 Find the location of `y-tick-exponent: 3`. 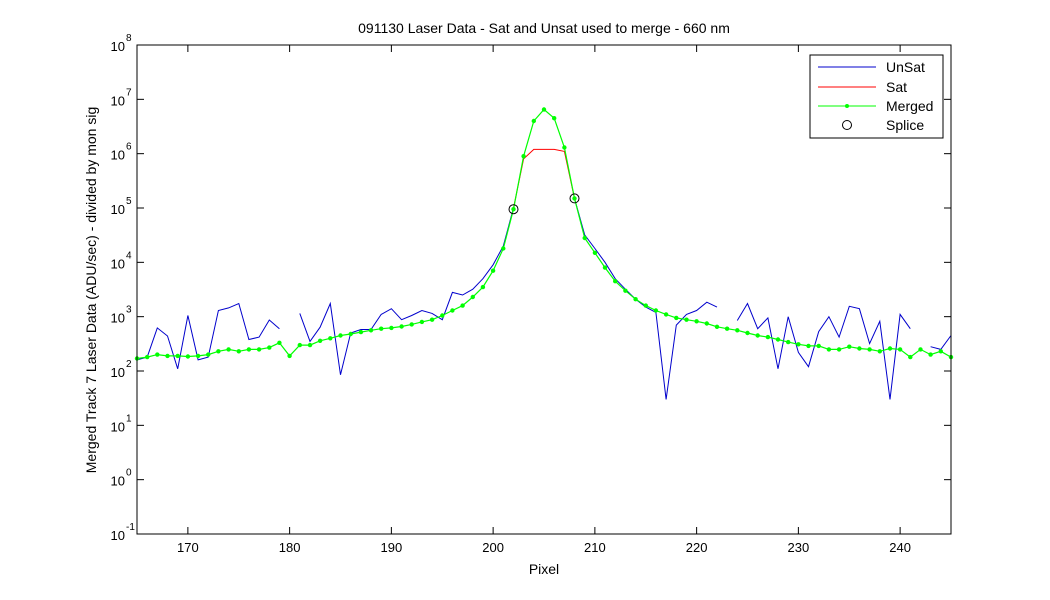

y-tick-exponent: 3 is located at coordinates (129, 310).